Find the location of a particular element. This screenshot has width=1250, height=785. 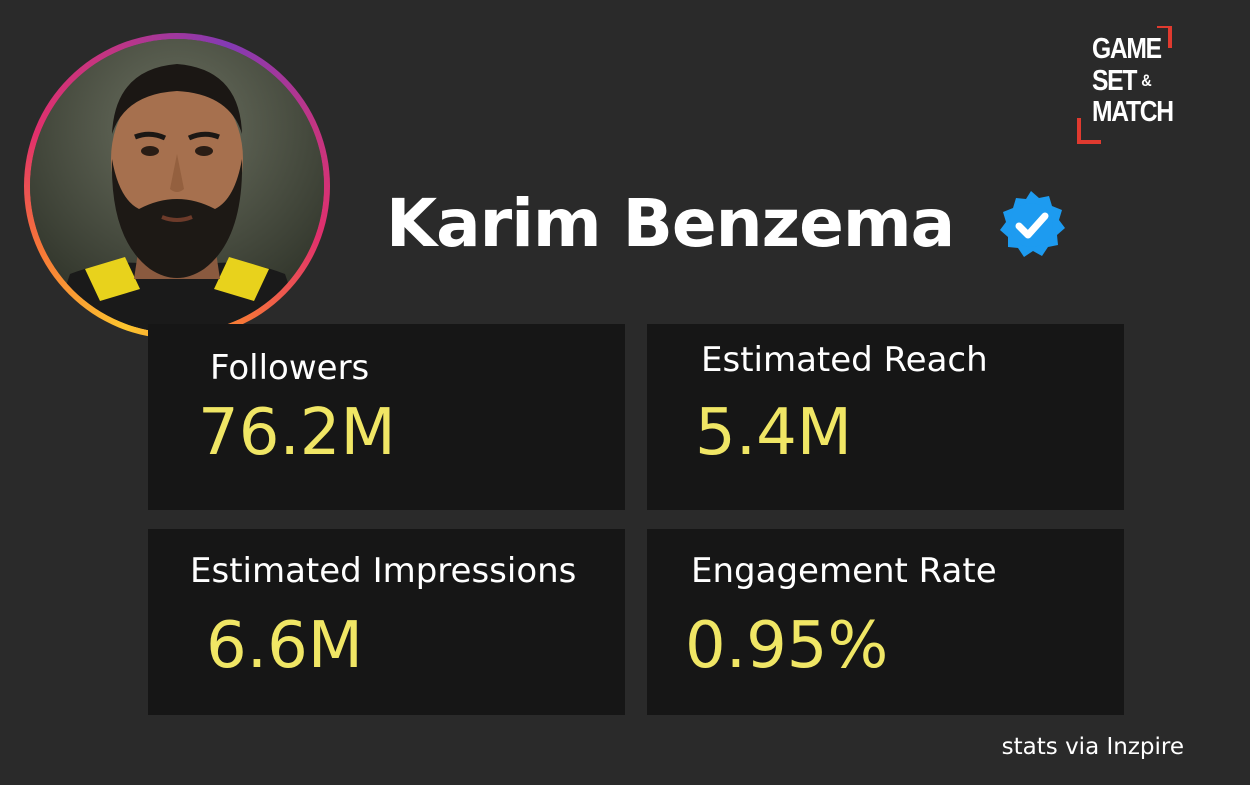

logo-line-match: MATCH is located at coordinates (1133, 112).